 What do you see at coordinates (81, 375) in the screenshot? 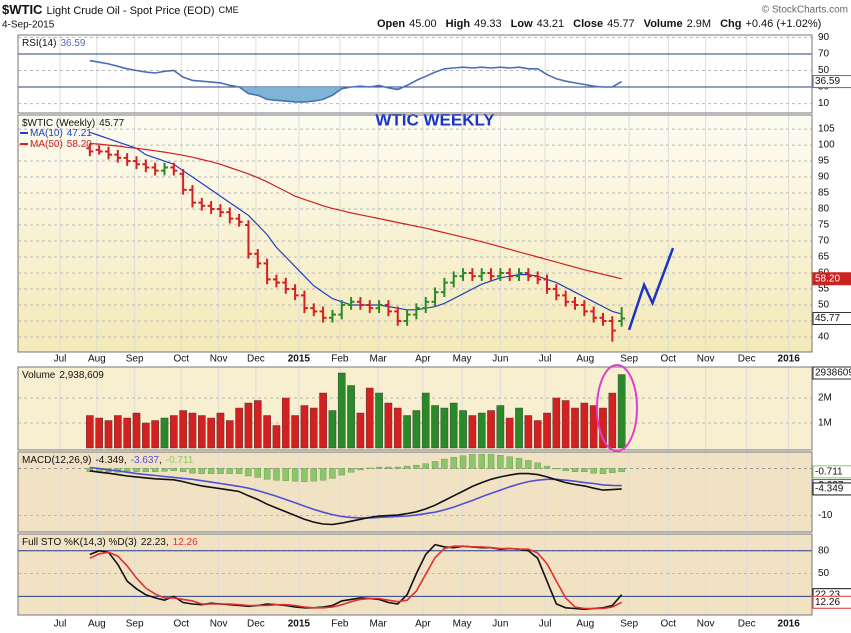
I see `legend-value: 2,938,609` at bounding box center [81, 375].